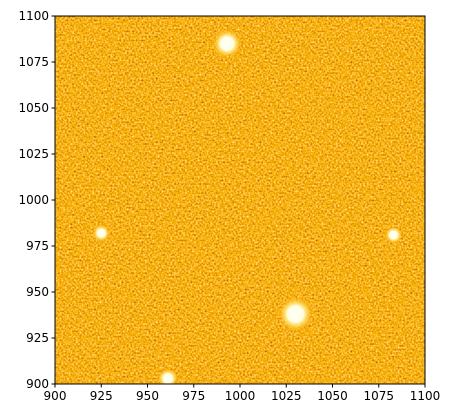  What do you see at coordinates (33, 108) in the screenshot?
I see `y-tick-label: 1050` at bounding box center [33, 108].